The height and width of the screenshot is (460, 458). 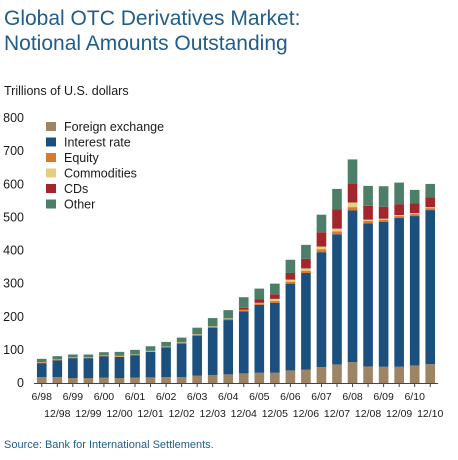 What do you see at coordinates (66, 91) in the screenshot?
I see `y-axis-unit-label: Trillions of U.S. dollars` at bounding box center [66, 91].